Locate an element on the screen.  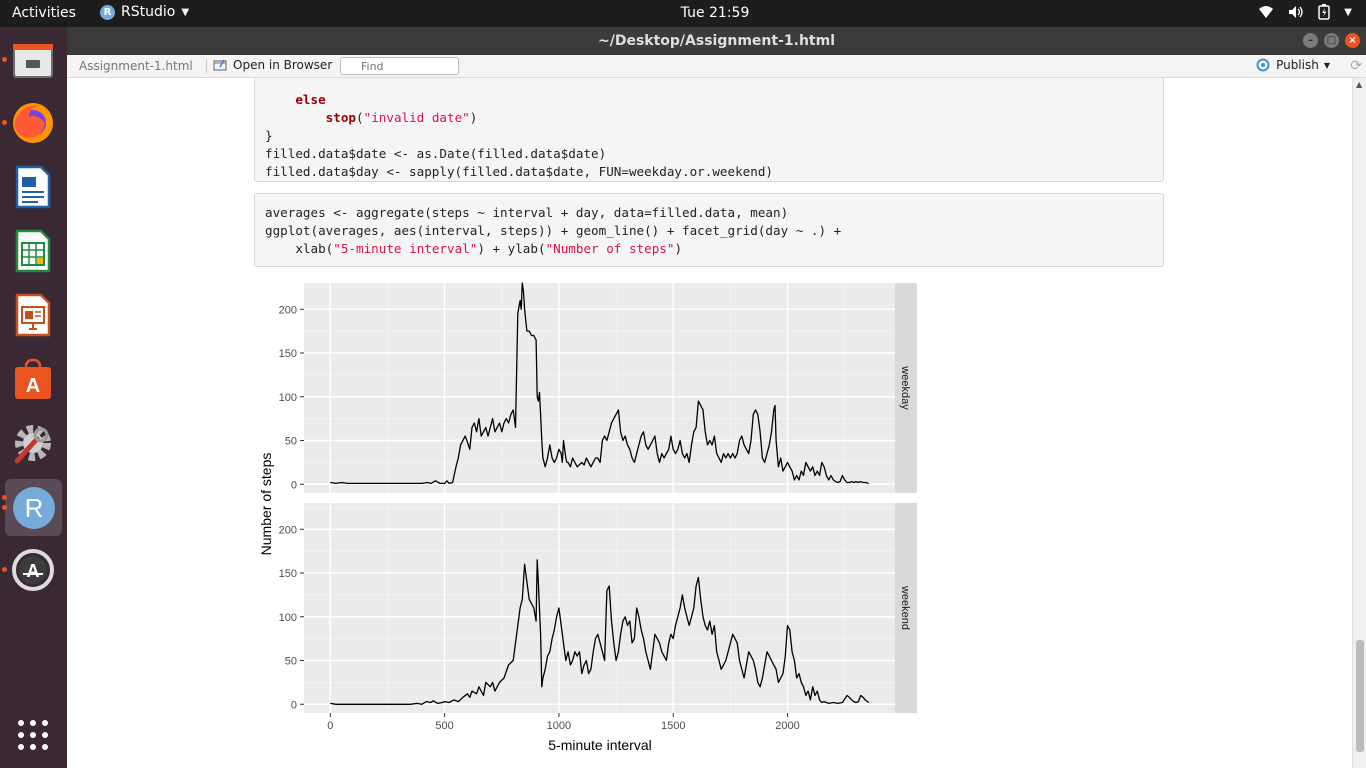
browser-icon is located at coordinates (220, 65).